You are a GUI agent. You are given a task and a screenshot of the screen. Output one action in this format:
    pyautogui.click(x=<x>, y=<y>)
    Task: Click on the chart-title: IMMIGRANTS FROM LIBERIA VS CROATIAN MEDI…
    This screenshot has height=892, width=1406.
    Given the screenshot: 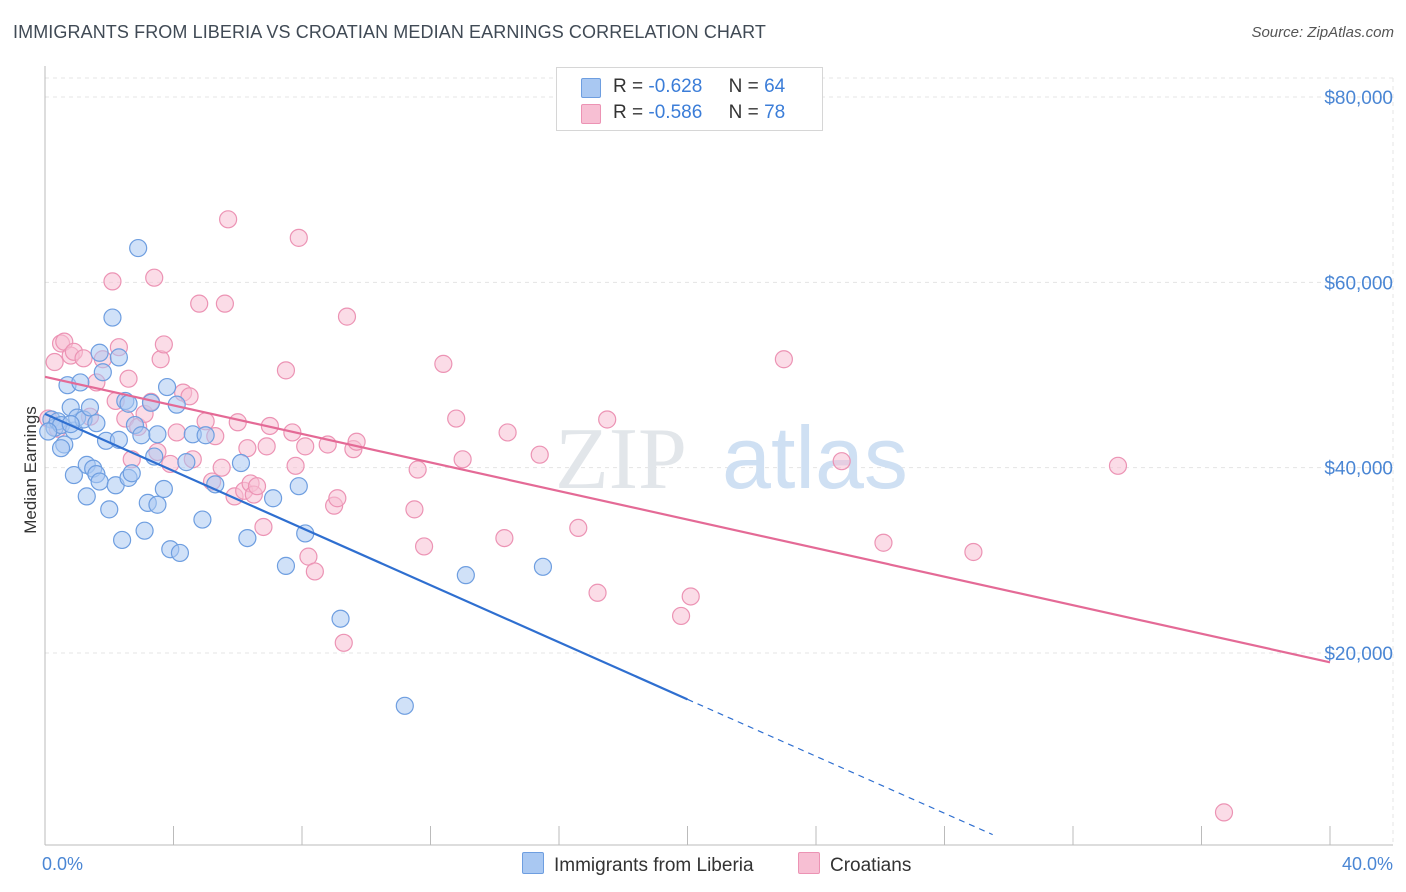 What is the action you would take?
    pyautogui.click(x=389, y=32)
    